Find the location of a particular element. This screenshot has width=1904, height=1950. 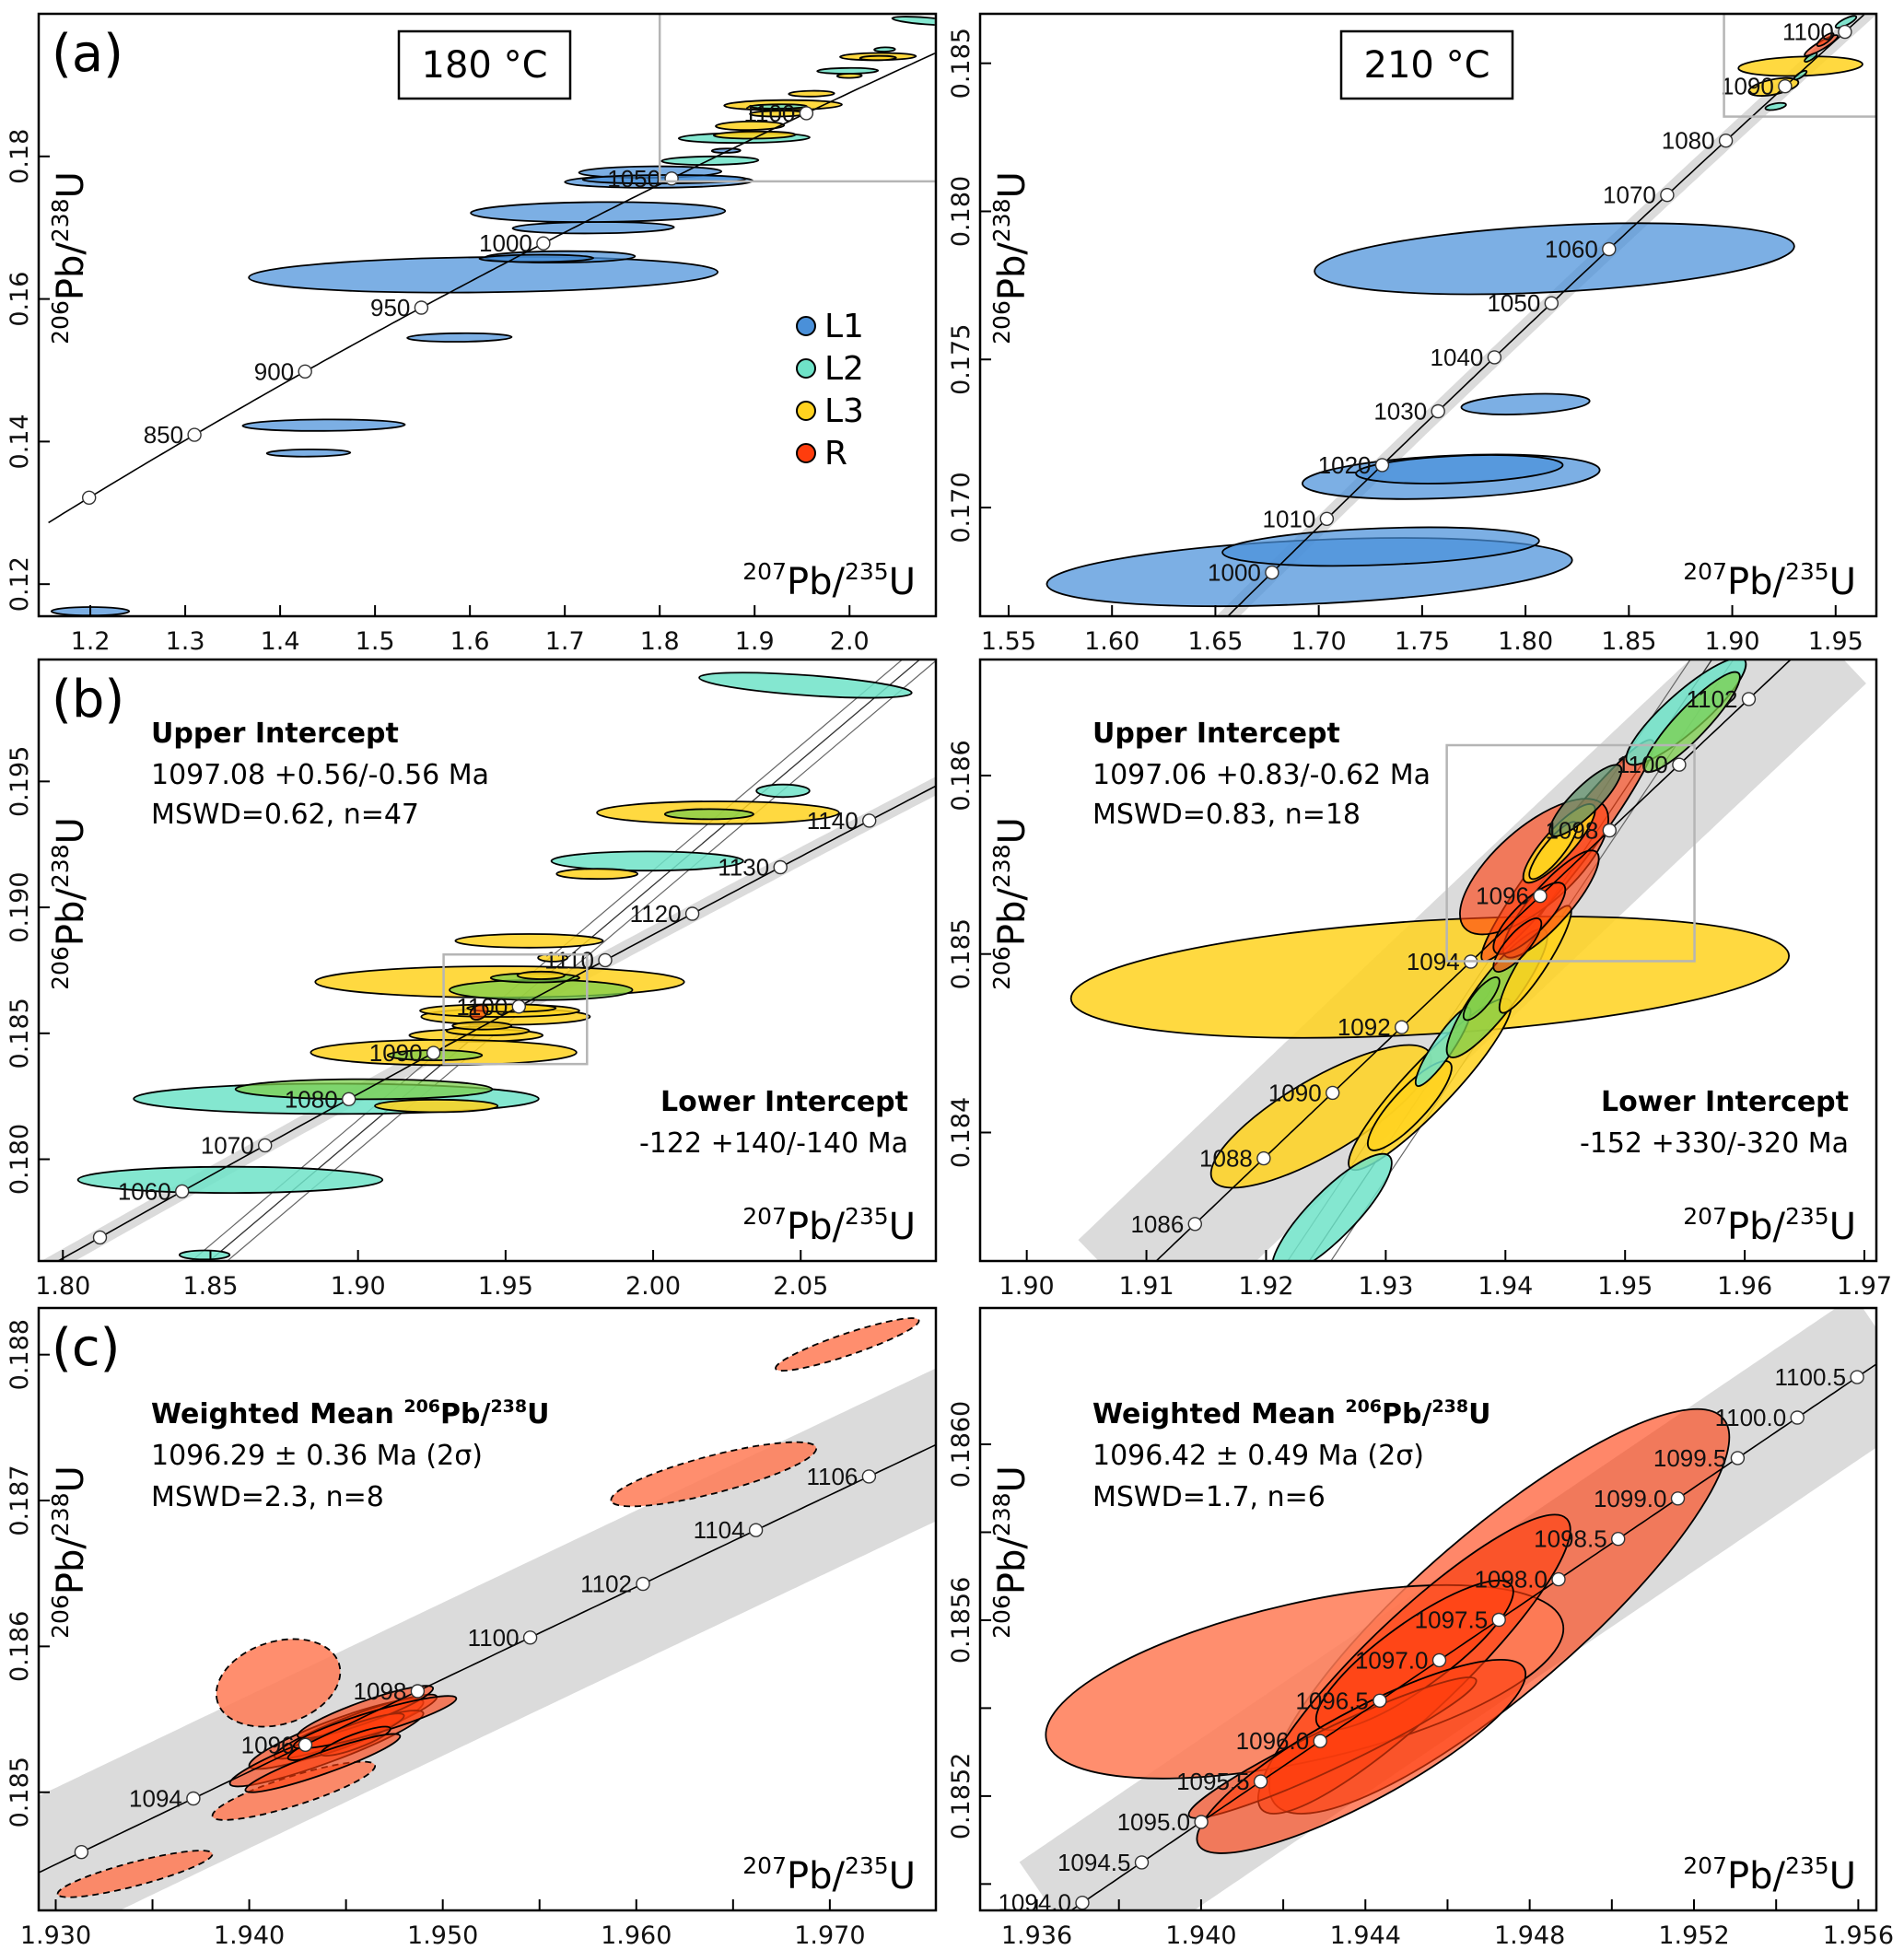

concordia-age-label: 850 is located at coordinates (163, 435).